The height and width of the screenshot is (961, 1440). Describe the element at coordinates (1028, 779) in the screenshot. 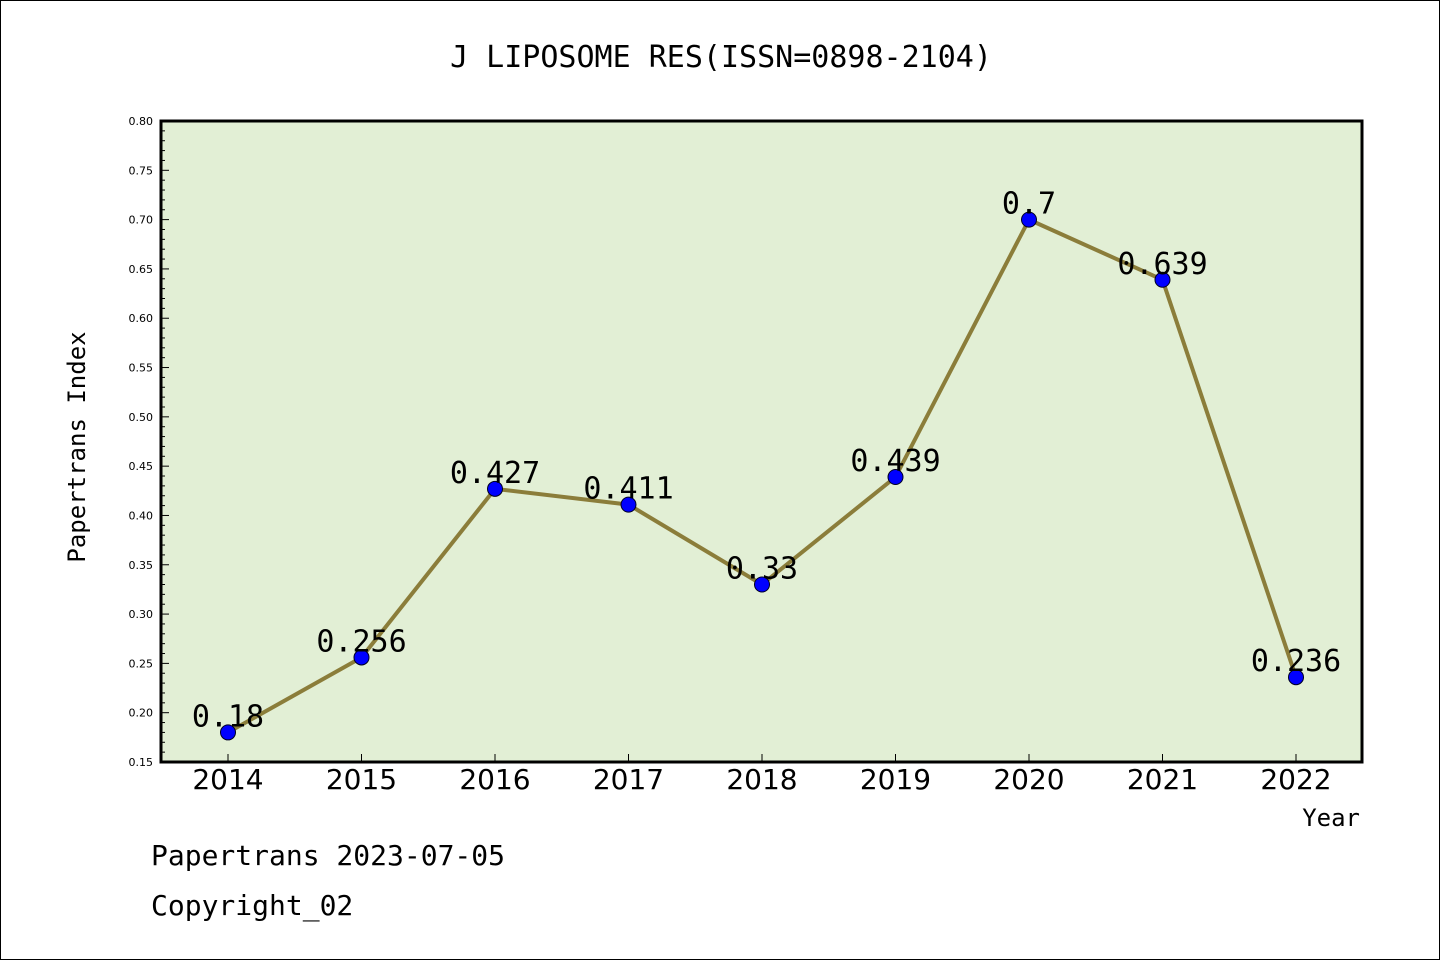

I see `x-tick-label: 2020` at that location.